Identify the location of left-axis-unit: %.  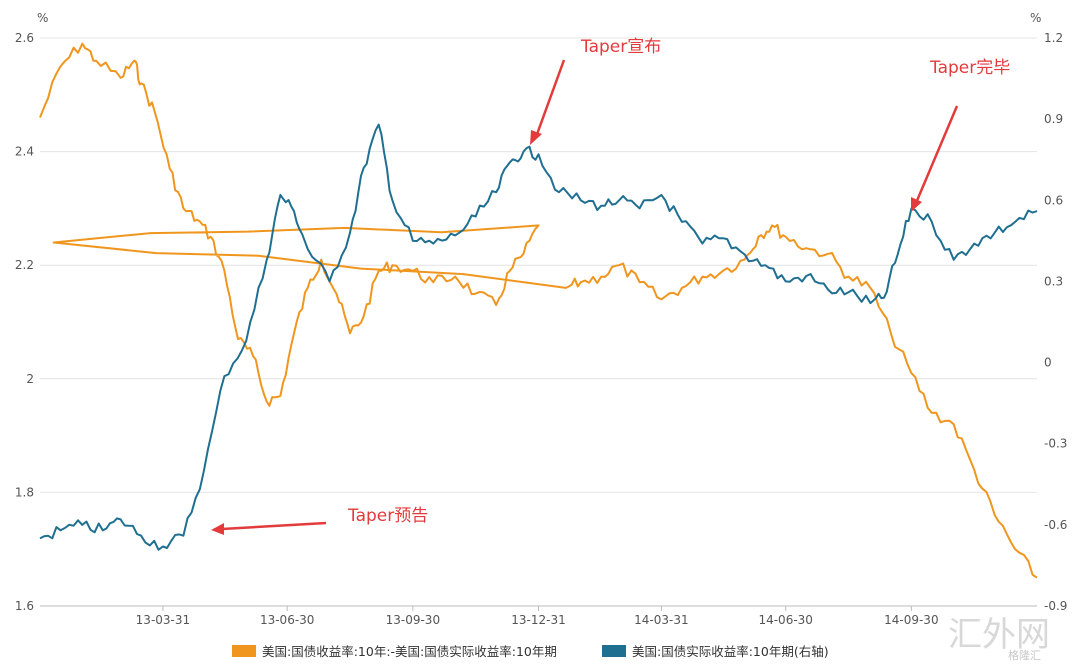
(42, 18).